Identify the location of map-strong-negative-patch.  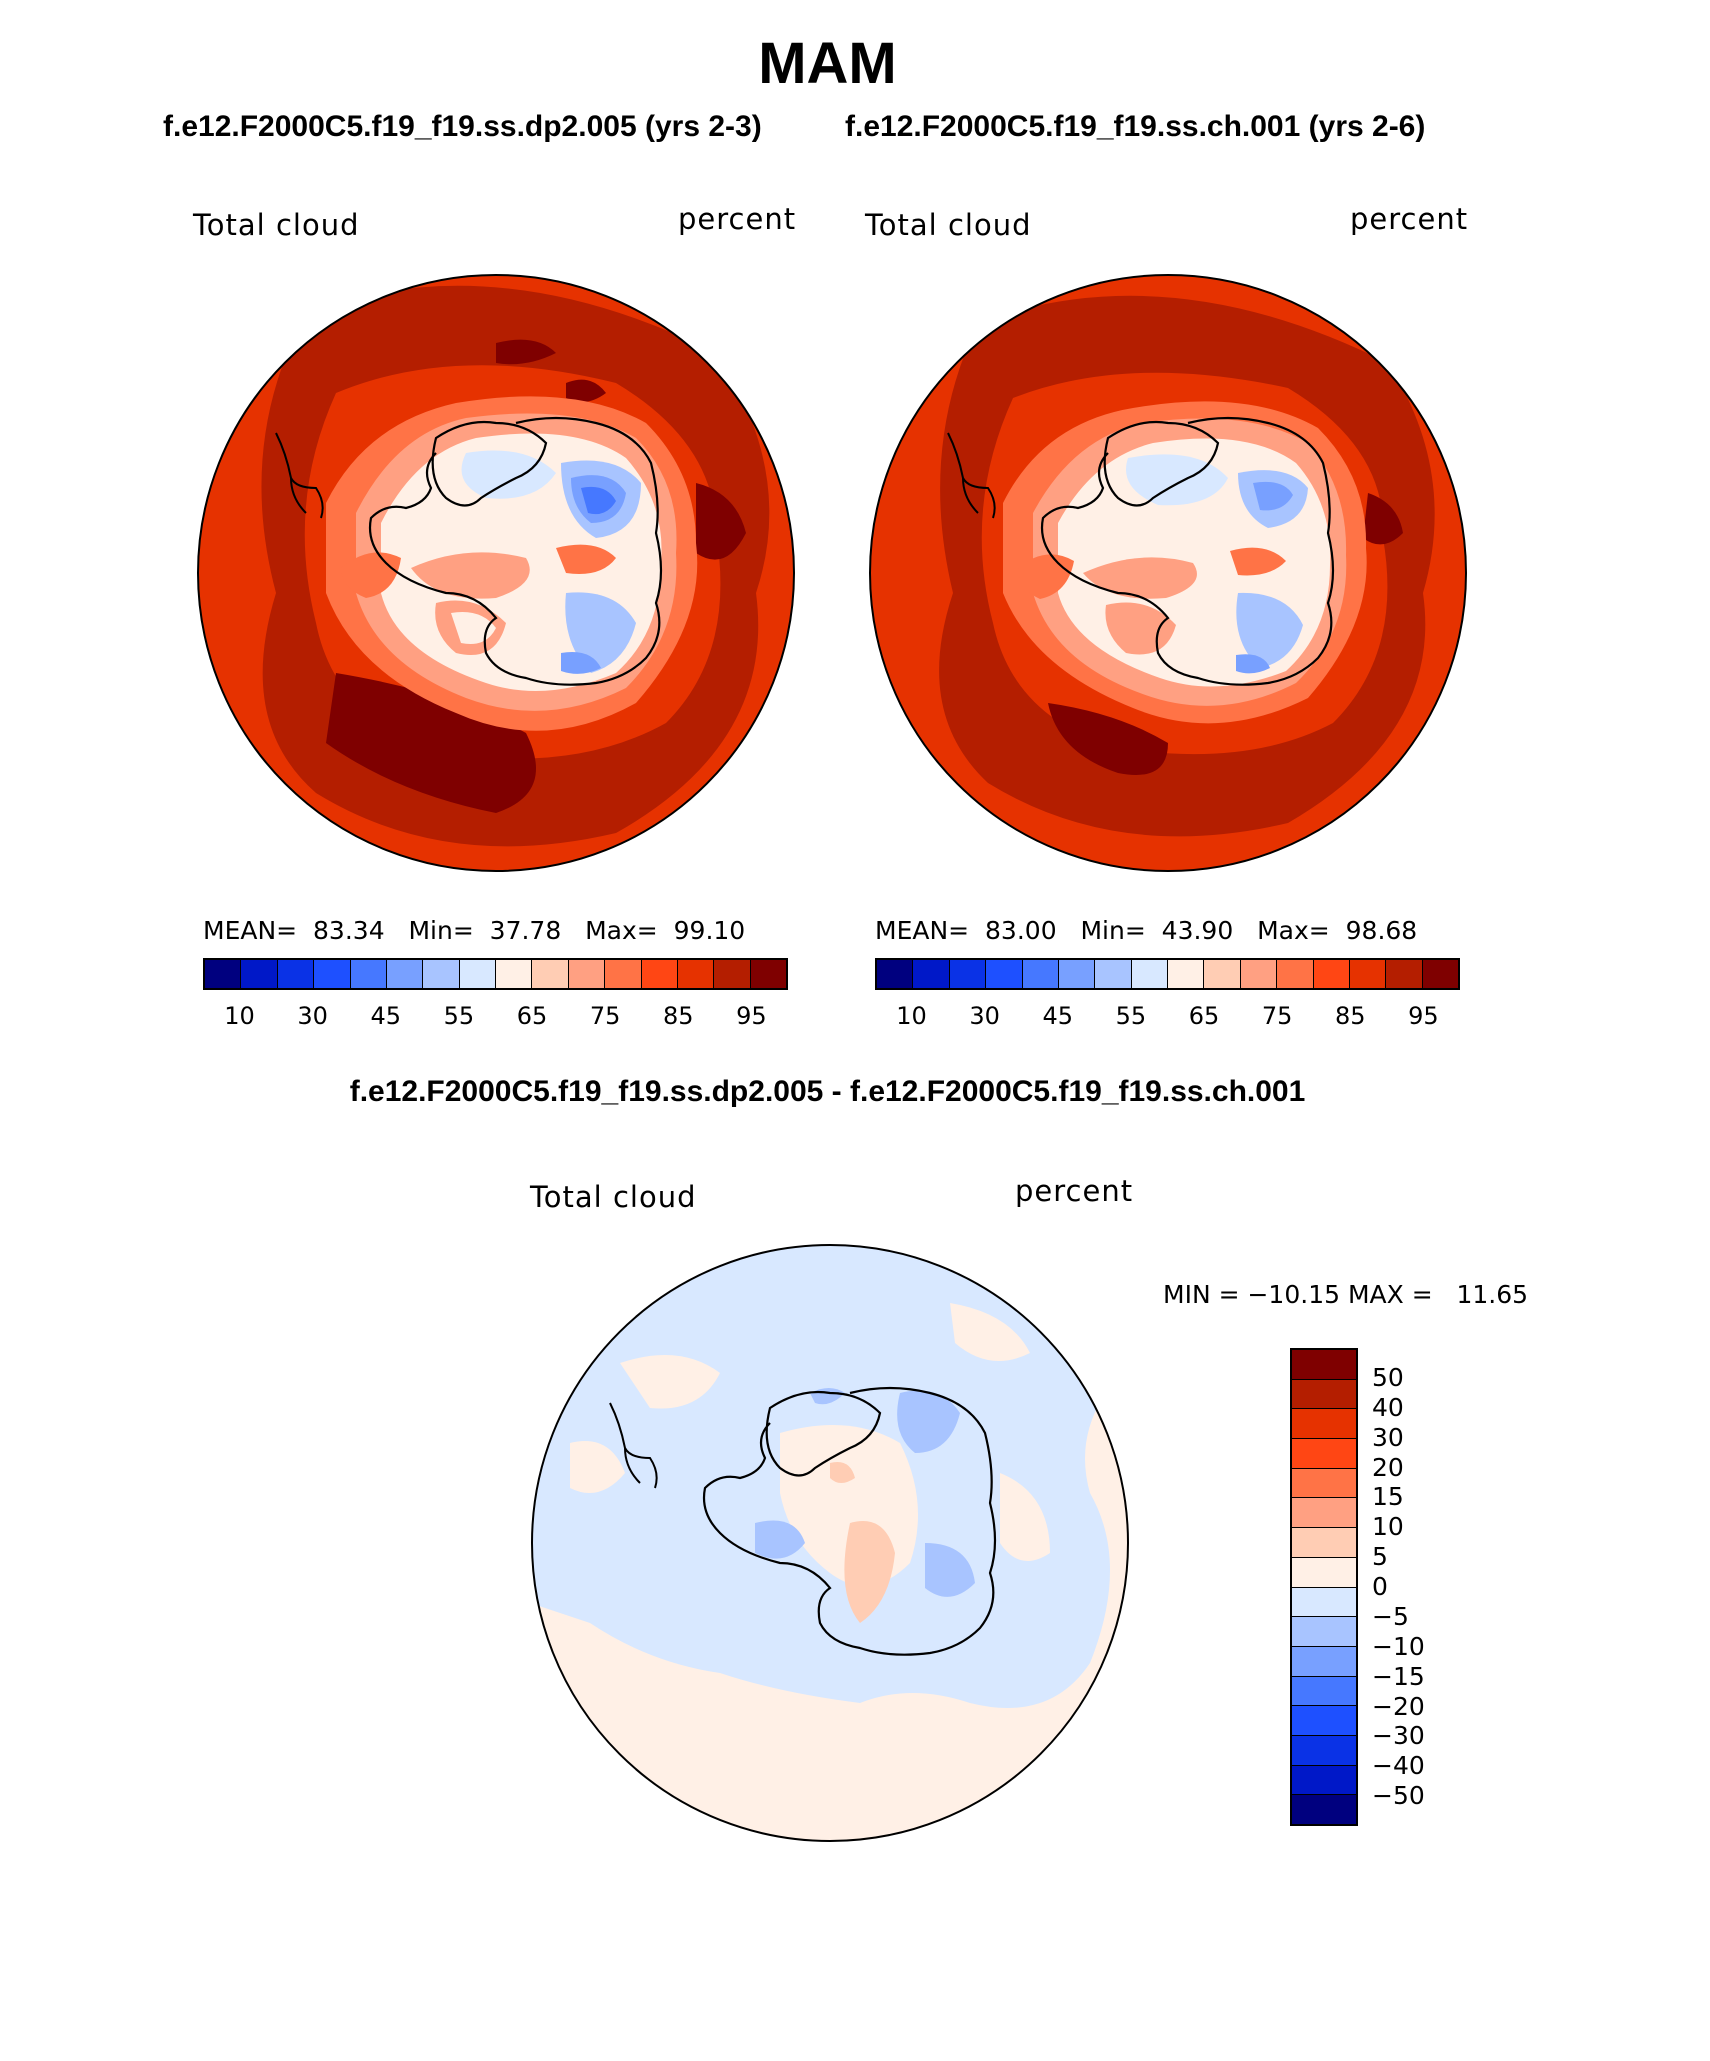
(928, 1421).